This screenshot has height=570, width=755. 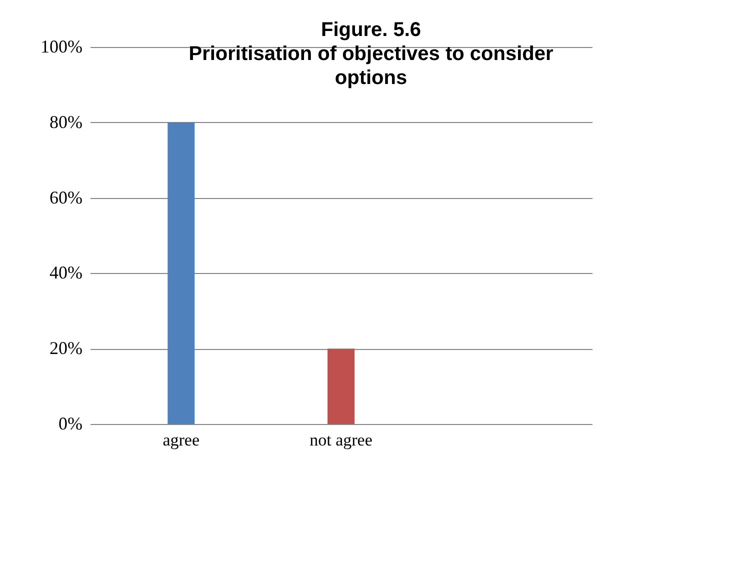 What do you see at coordinates (341, 440) in the screenshot?
I see `x-tick-label: not agree` at bounding box center [341, 440].